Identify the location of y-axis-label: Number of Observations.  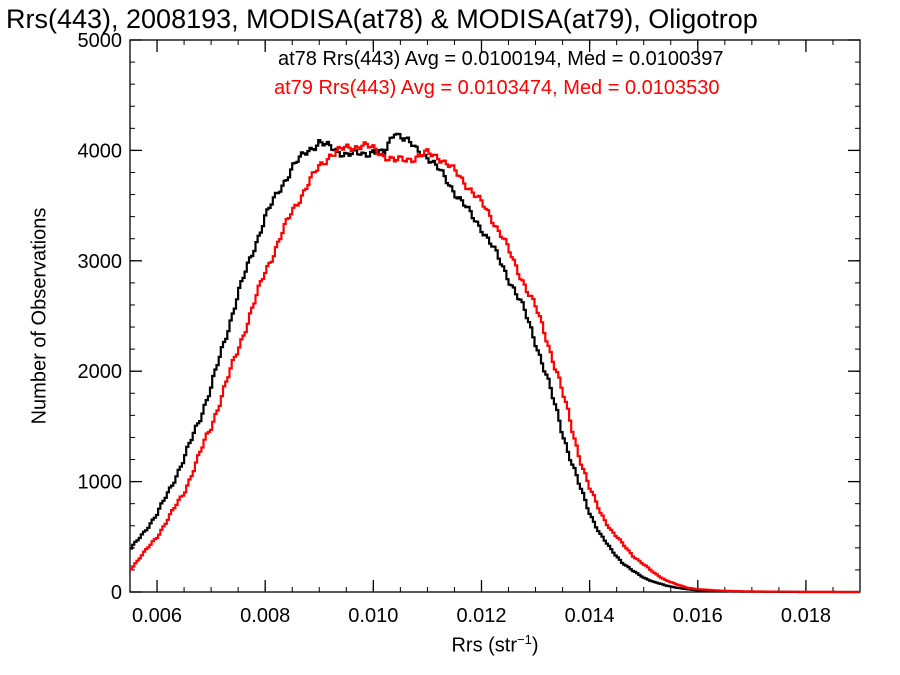
(39, 316).